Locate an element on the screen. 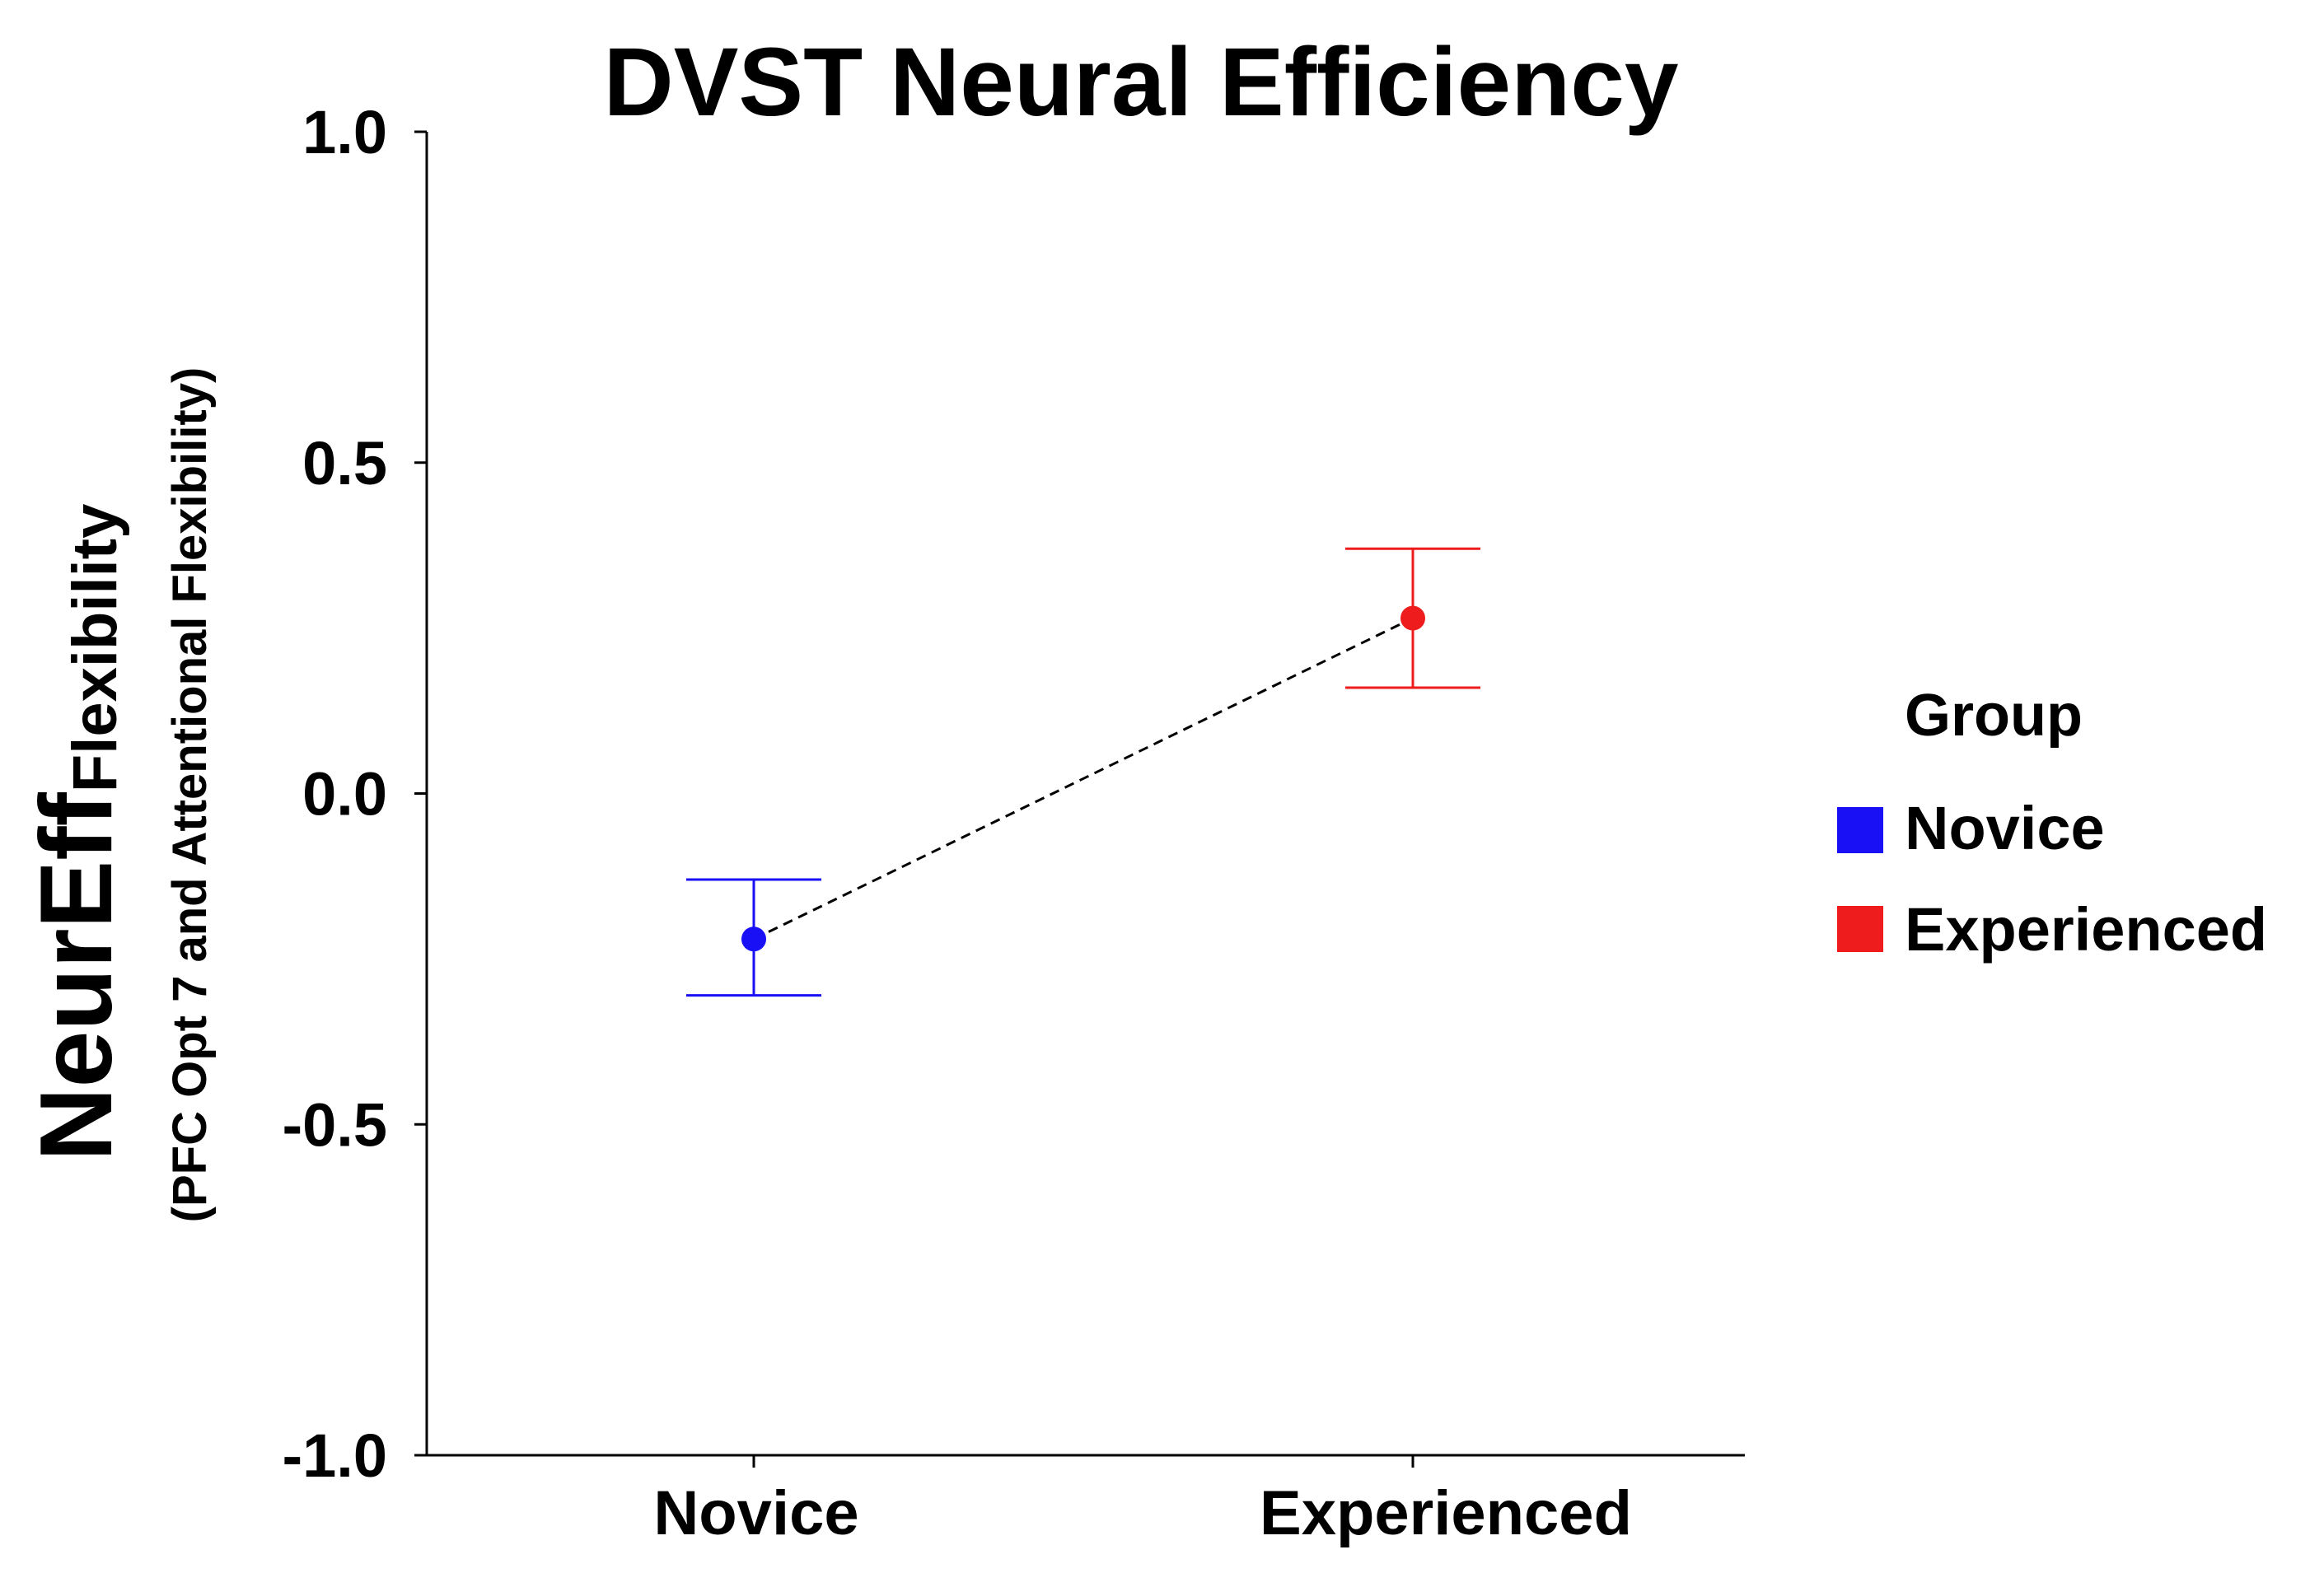  y-tick-label: 0.5 is located at coordinates (344, 463).